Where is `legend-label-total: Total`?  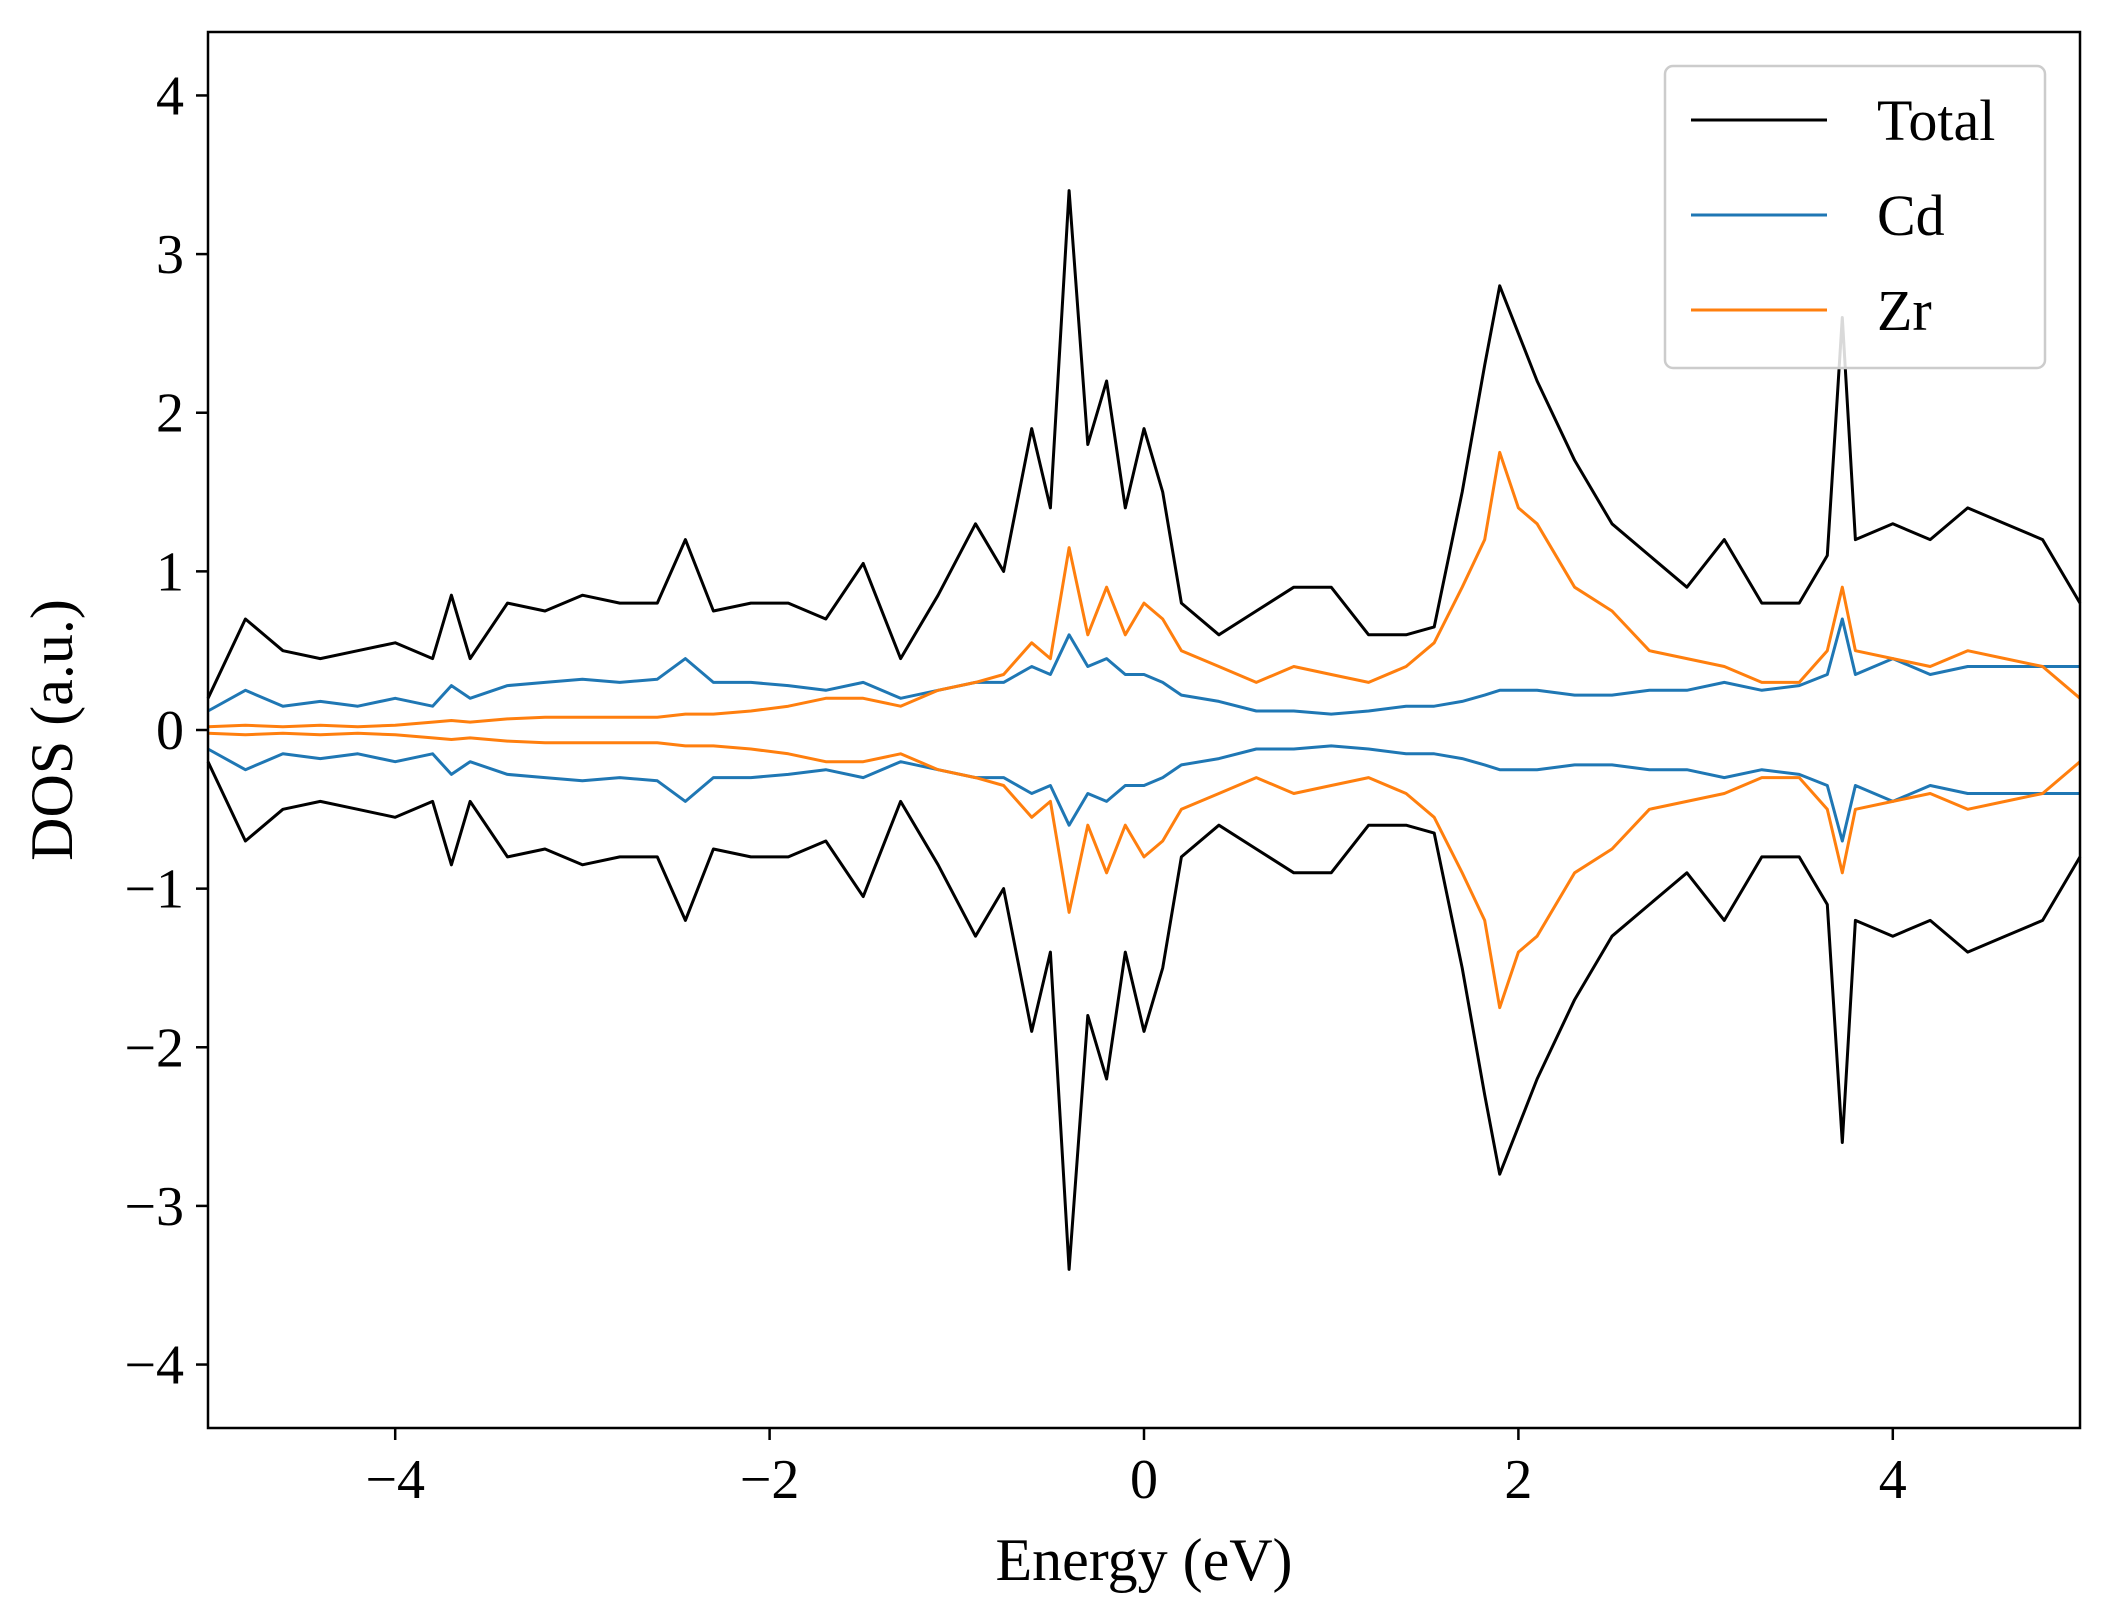 legend-label-total: Total is located at coordinates (1936, 120).